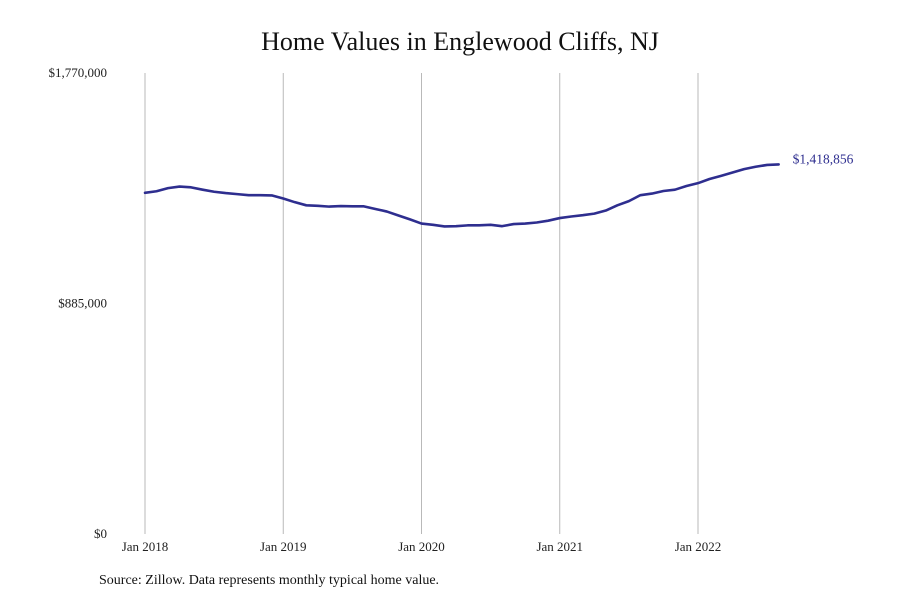 The width and height of the screenshot is (900, 600). Describe the element at coordinates (461, 195) in the screenshot. I see `series-line` at that location.